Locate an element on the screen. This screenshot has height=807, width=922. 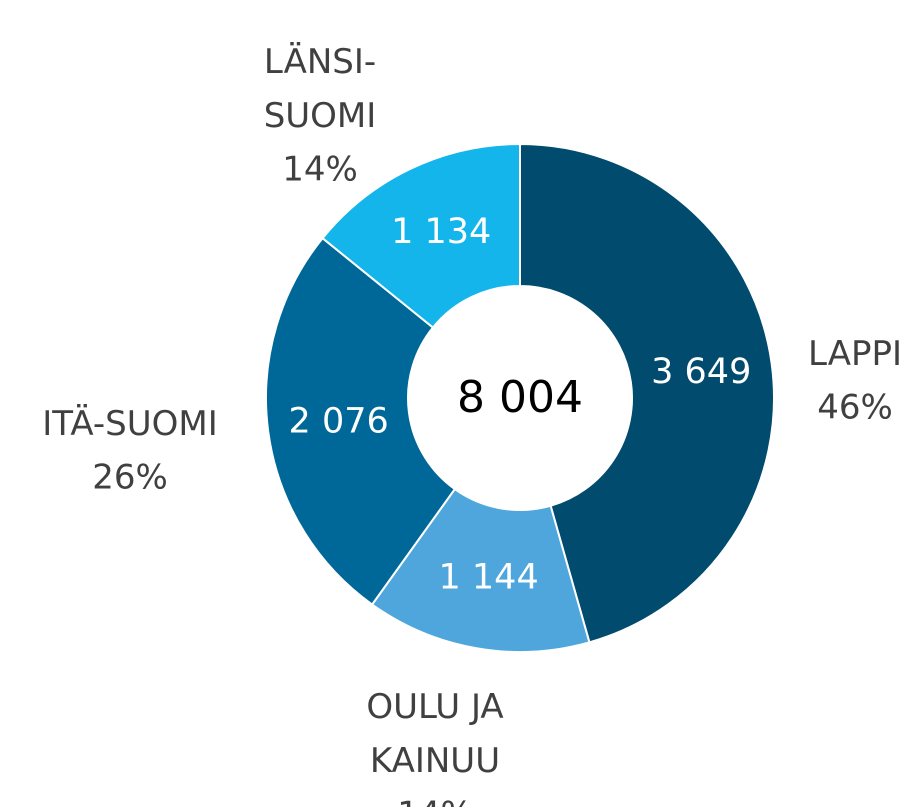
category-label: OULU JA KAINUU is located at coordinates (434, 734).